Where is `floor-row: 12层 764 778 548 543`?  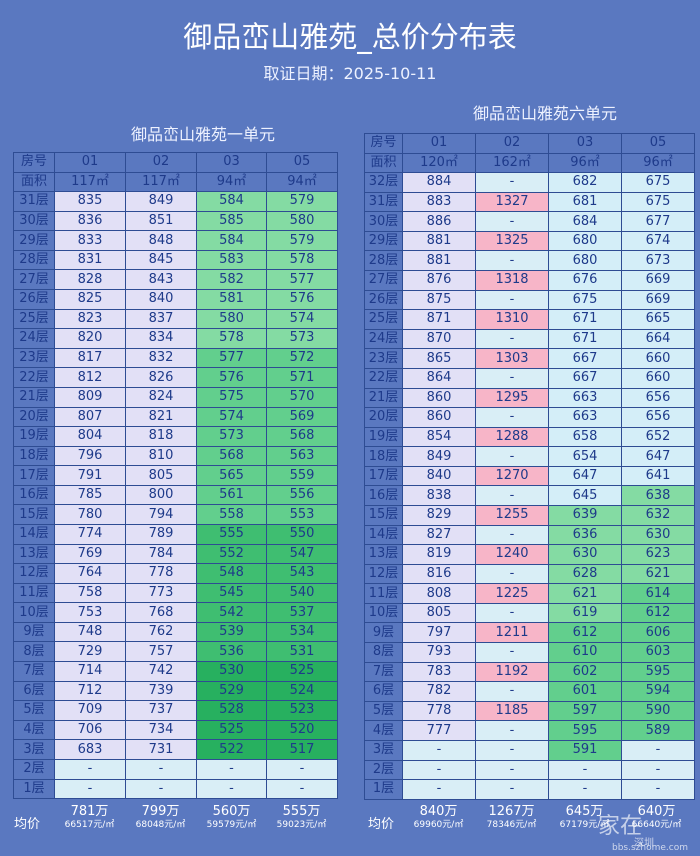
floor-row: 12层 764 778 548 543 is located at coordinates (175, 573).